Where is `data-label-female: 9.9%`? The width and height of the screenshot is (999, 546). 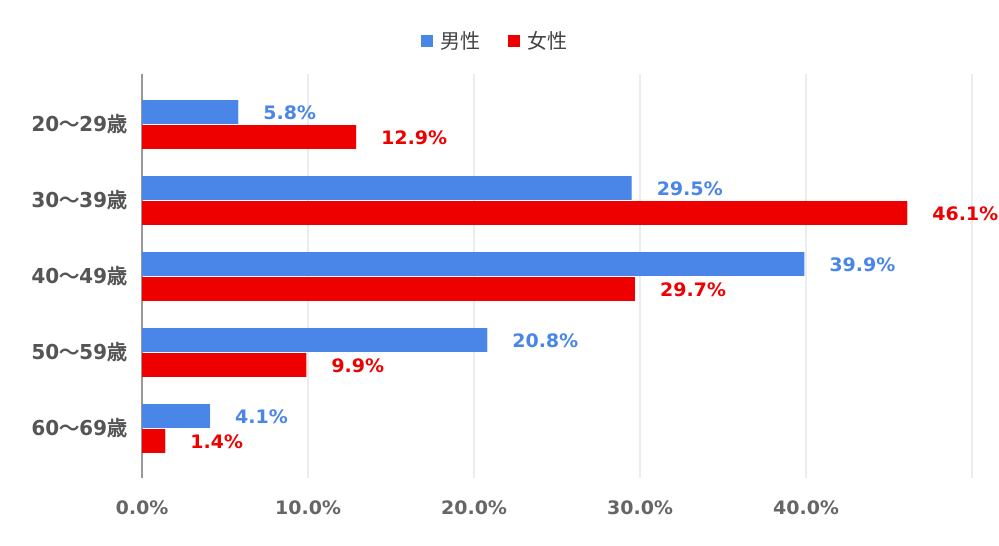
data-label-female: 9.9% is located at coordinates (357, 366).